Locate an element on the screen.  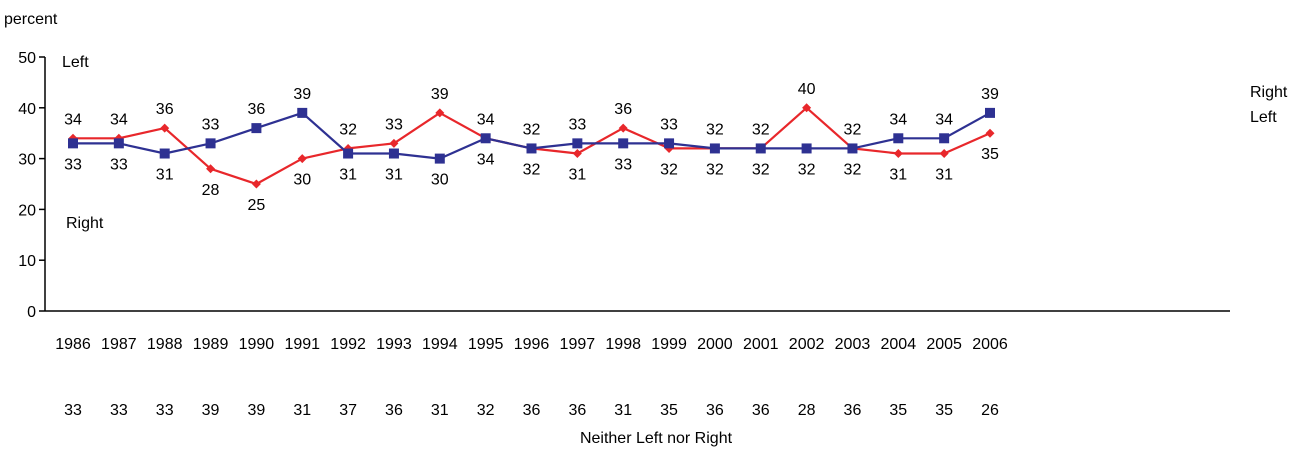
x-tick-label: 1987 is located at coordinates (119, 344).